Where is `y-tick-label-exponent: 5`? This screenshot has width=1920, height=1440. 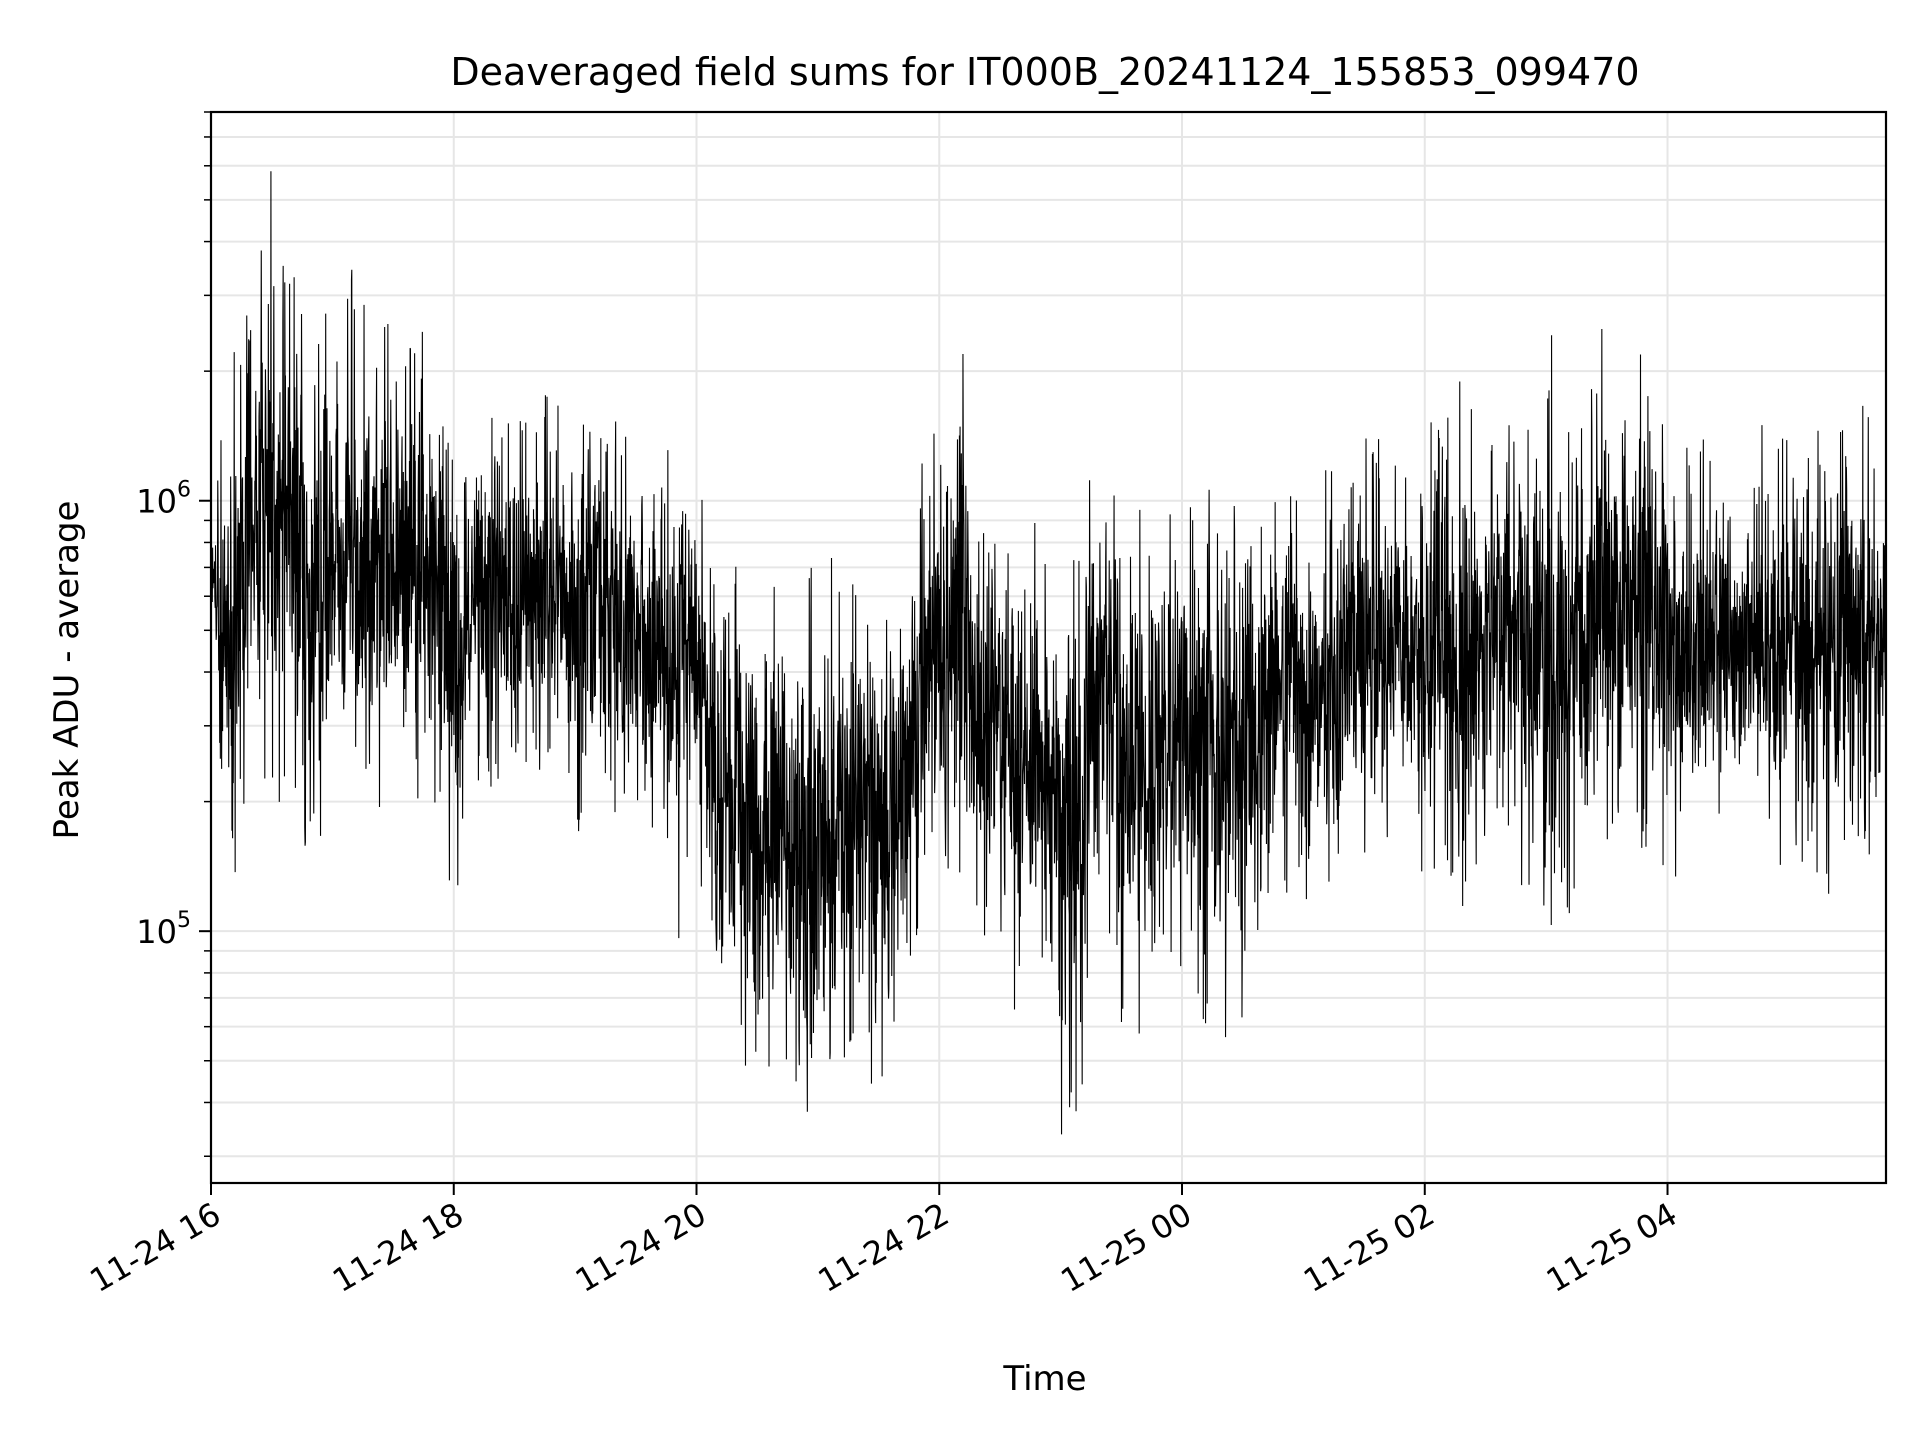
y-tick-label-exponent: 5 is located at coordinates (184, 920).